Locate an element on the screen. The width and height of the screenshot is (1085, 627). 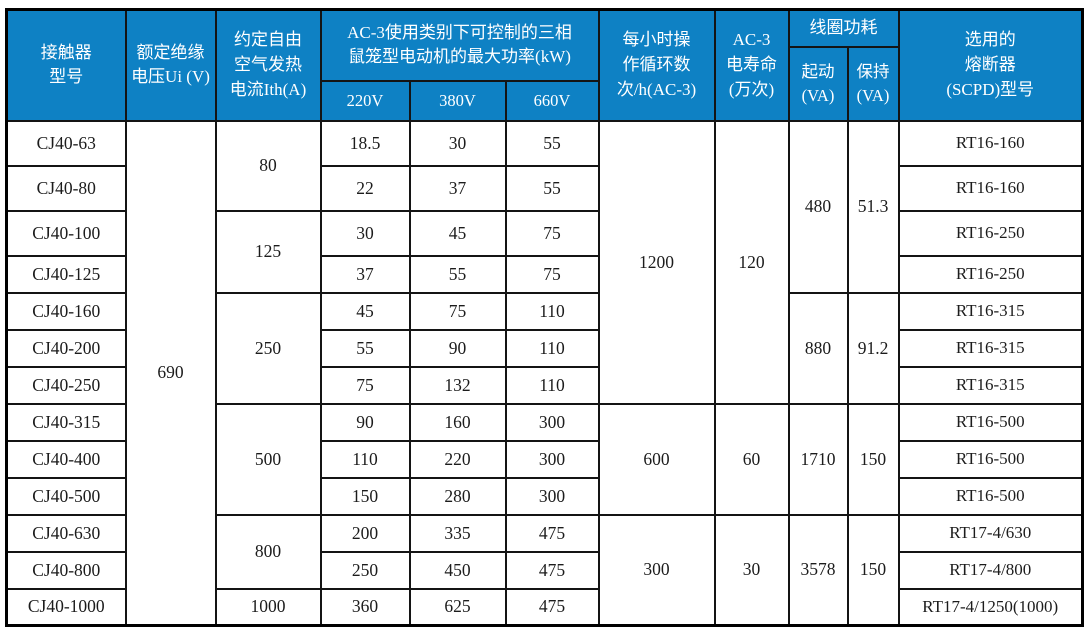
table-row: CJ40-200 55 90 110 RT16-315 is located at coordinates (544, 348).